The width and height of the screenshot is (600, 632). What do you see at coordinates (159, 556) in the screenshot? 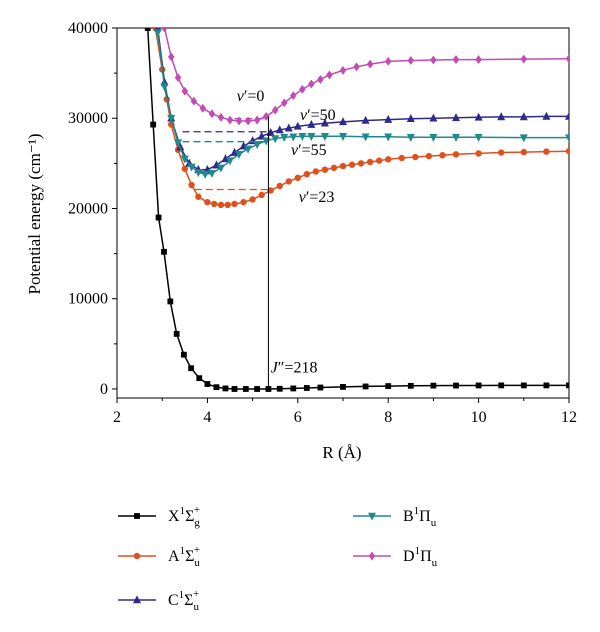
I see `legend-item: A1Σu+` at bounding box center [159, 556].